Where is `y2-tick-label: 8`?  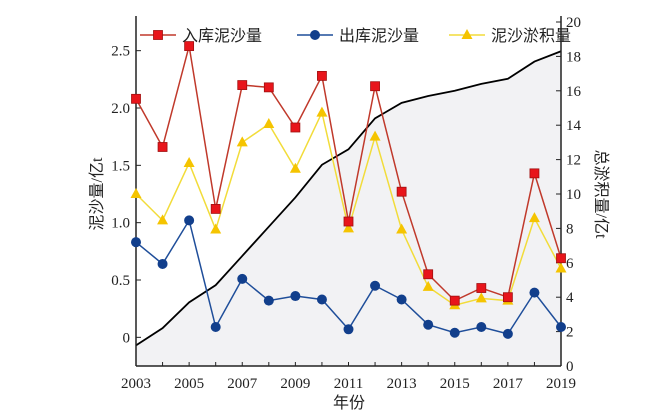 y2-tick-label: 8 is located at coordinates (570, 229).